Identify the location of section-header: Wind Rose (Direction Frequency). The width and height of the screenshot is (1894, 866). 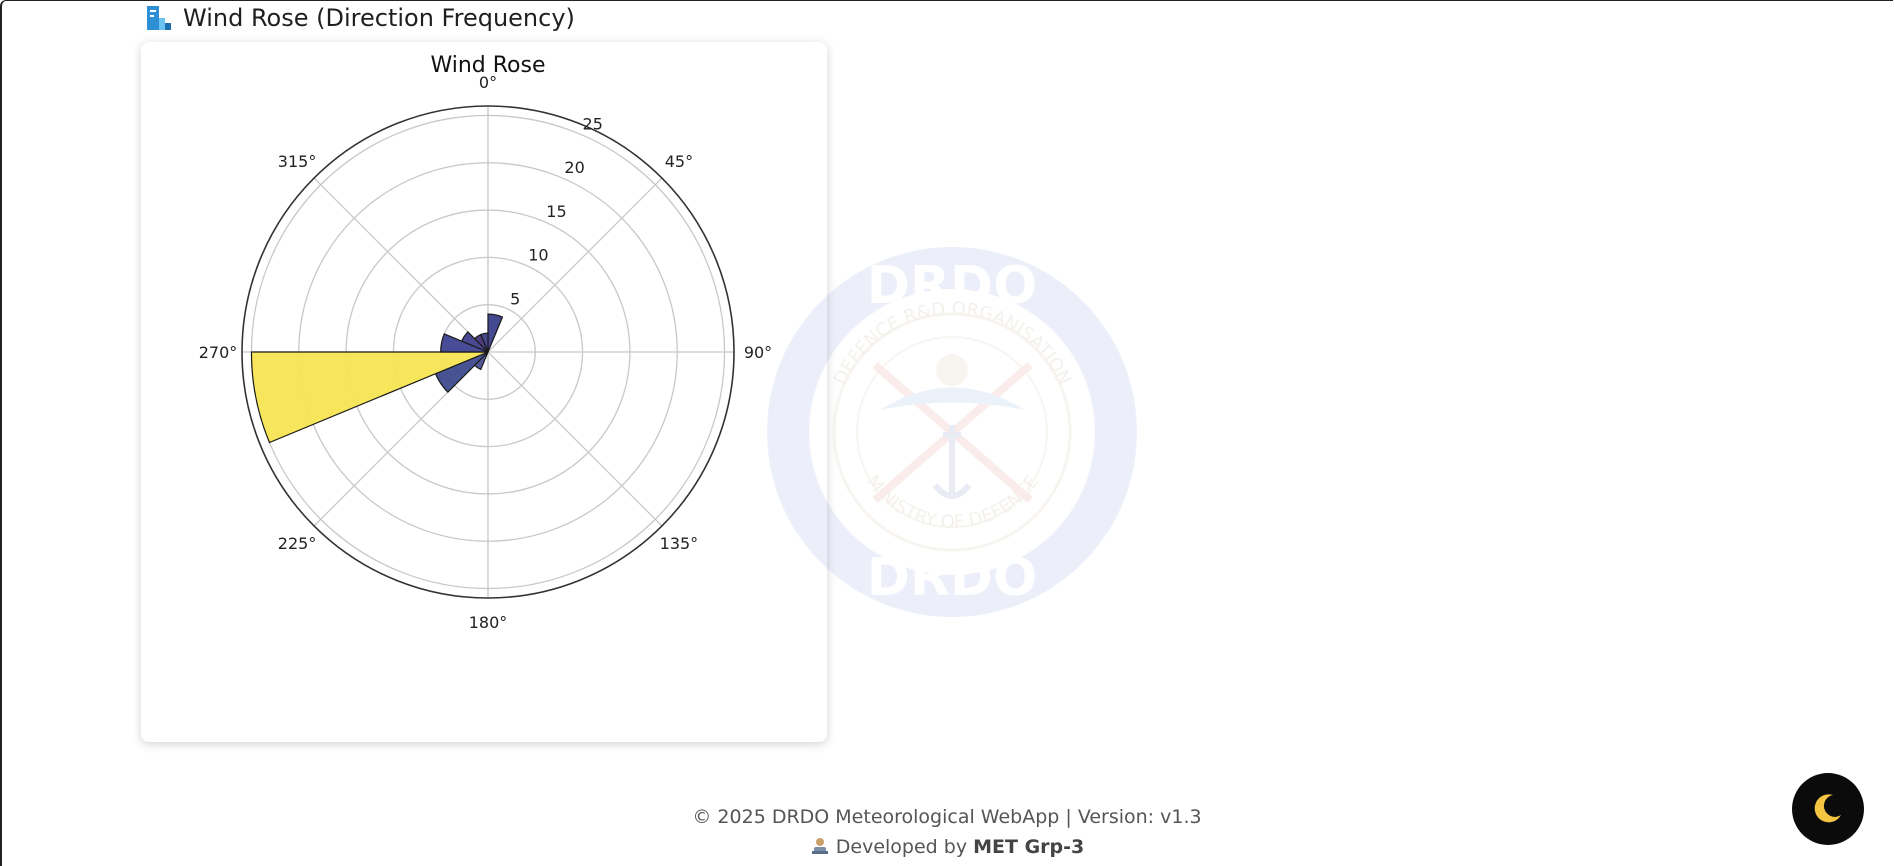
(360, 18).